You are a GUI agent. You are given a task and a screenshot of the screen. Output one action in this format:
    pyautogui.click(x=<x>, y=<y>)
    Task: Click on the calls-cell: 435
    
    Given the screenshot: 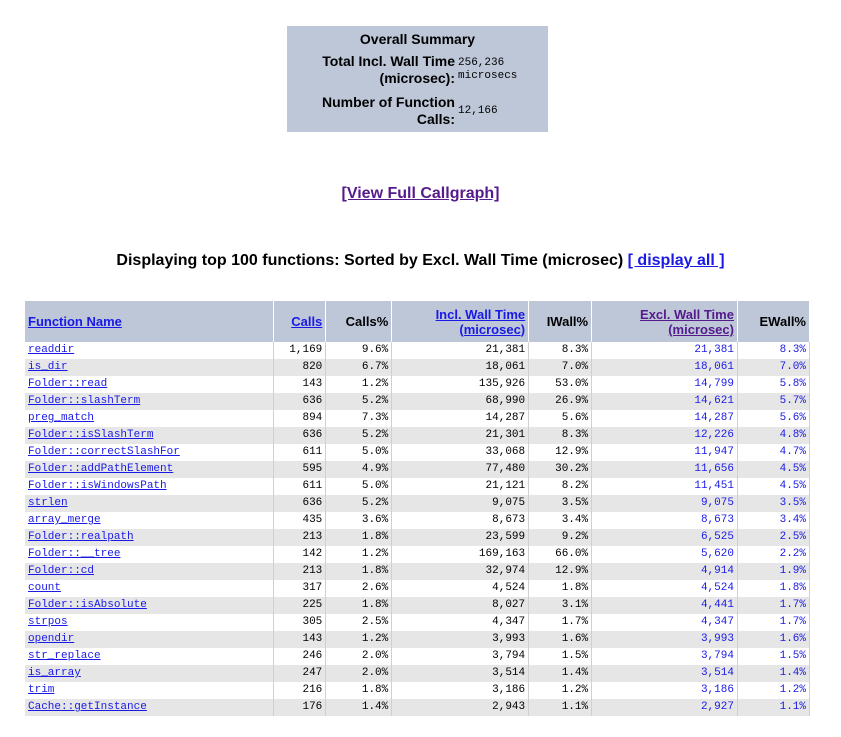 What is the action you would take?
    pyautogui.click(x=300, y=520)
    